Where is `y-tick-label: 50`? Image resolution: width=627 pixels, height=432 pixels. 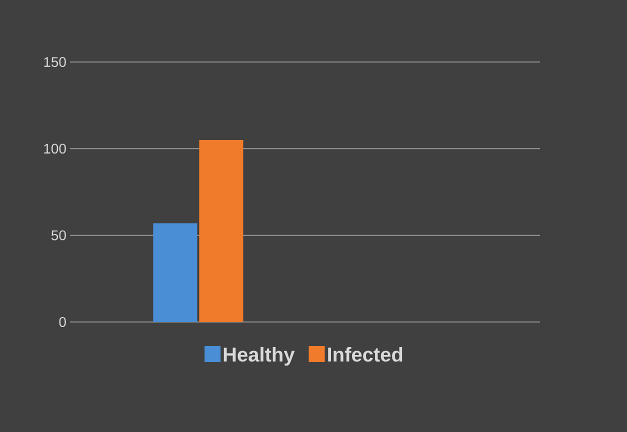 y-tick-label: 50 is located at coordinates (58, 235).